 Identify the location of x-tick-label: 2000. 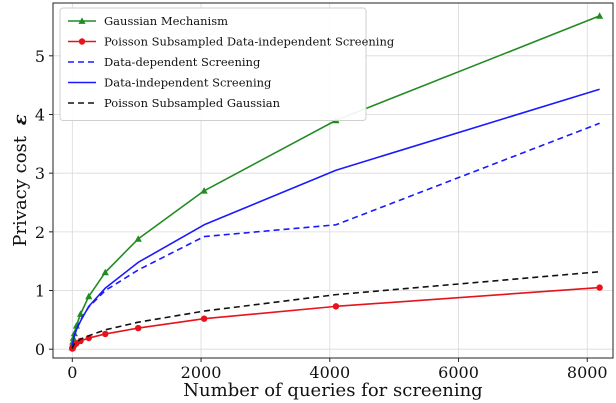
(201, 372).